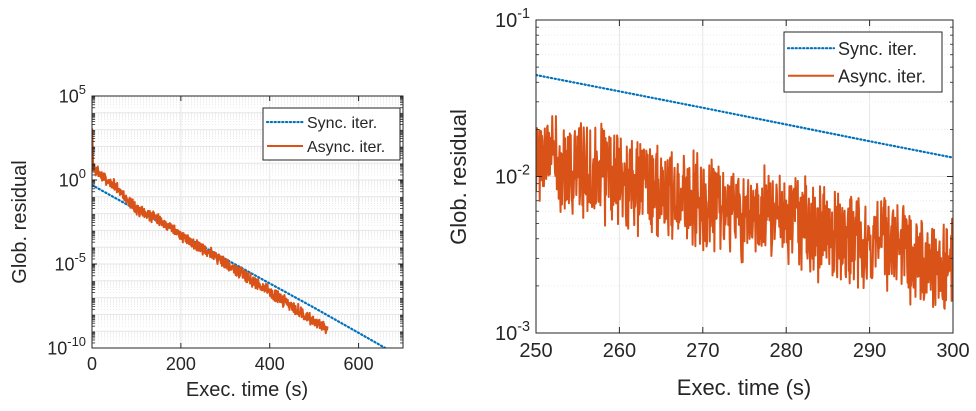 The height and width of the screenshot is (411, 976). What do you see at coordinates (702, 351) in the screenshot?
I see `x-tick-label: 270` at bounding box center [702, 351].